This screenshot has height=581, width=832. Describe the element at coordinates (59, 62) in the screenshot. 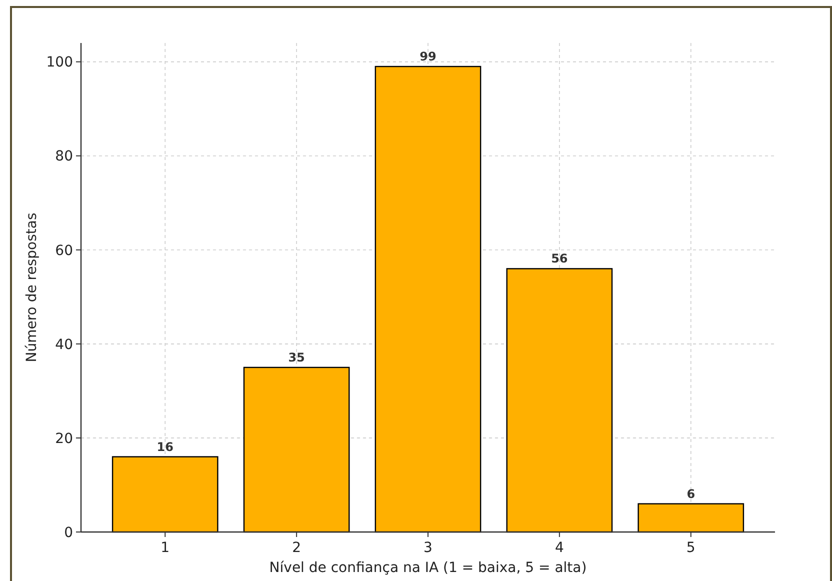

I see `y-tick-label: 100` at that location.